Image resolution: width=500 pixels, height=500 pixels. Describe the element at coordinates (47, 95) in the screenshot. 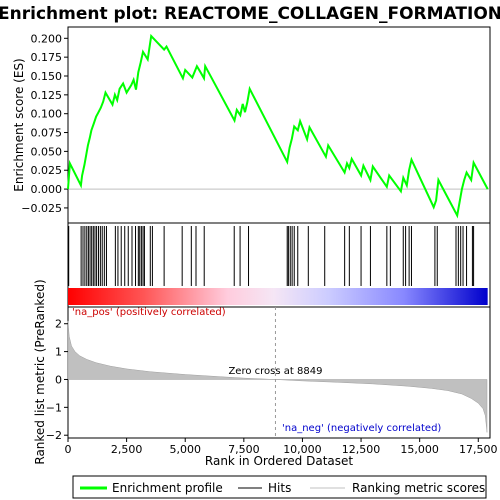

I see `es-y-tick-label: 0.125` at that location.